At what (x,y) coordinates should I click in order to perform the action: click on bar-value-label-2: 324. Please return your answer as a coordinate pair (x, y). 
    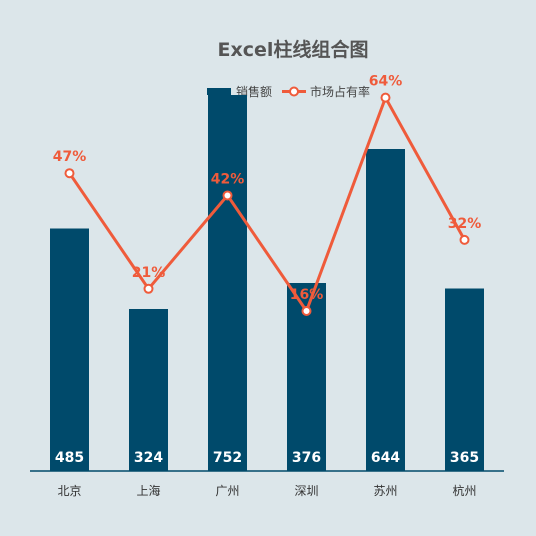
    Looking at the image, I should click on (148, 458).